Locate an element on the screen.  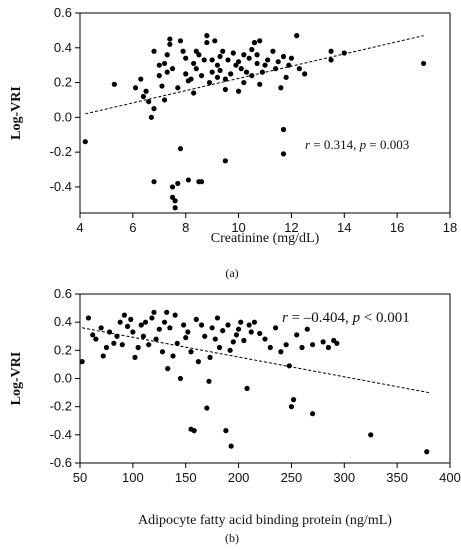
x-tick-label: 12 is located at coordinates (291, 227).